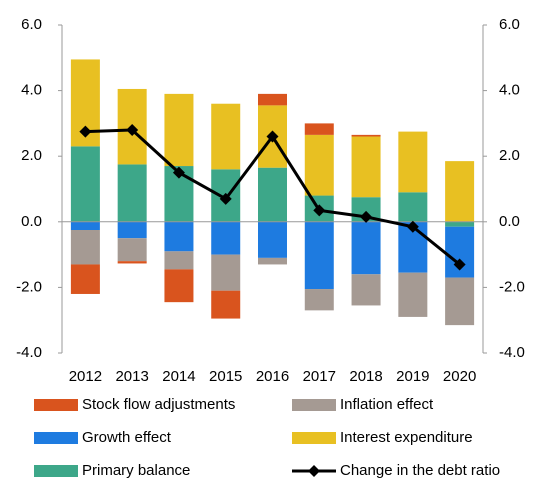 This screenshot has width=540, height=485. Describe the element at coordinates (136, 470) in the screenshot. I see `legend-label: Primary balance` at that location.